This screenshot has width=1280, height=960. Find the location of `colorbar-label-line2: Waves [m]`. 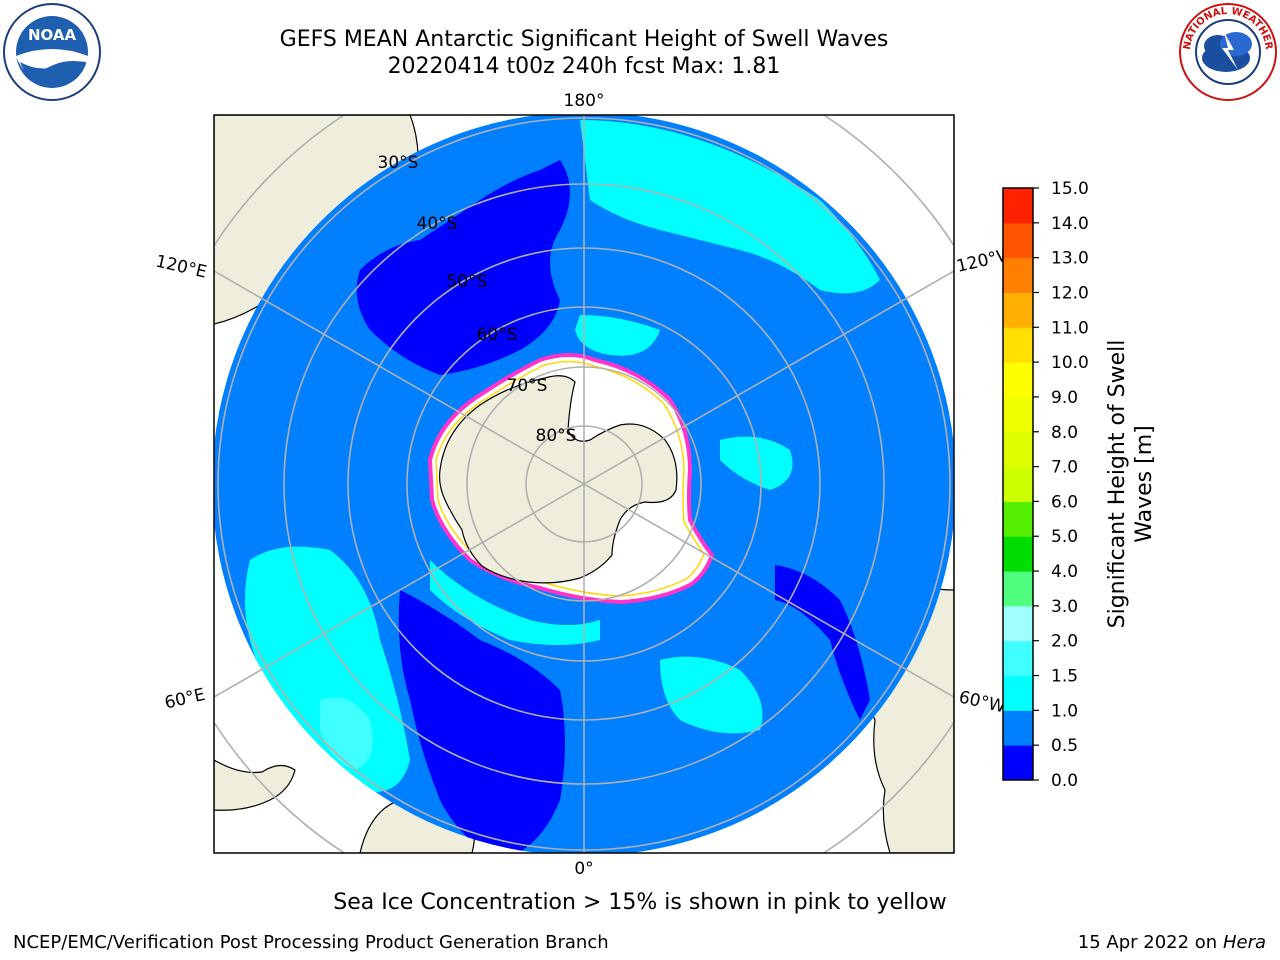

colorbar-label-line2: Waves [m] is located at coordinates (1144, 483).